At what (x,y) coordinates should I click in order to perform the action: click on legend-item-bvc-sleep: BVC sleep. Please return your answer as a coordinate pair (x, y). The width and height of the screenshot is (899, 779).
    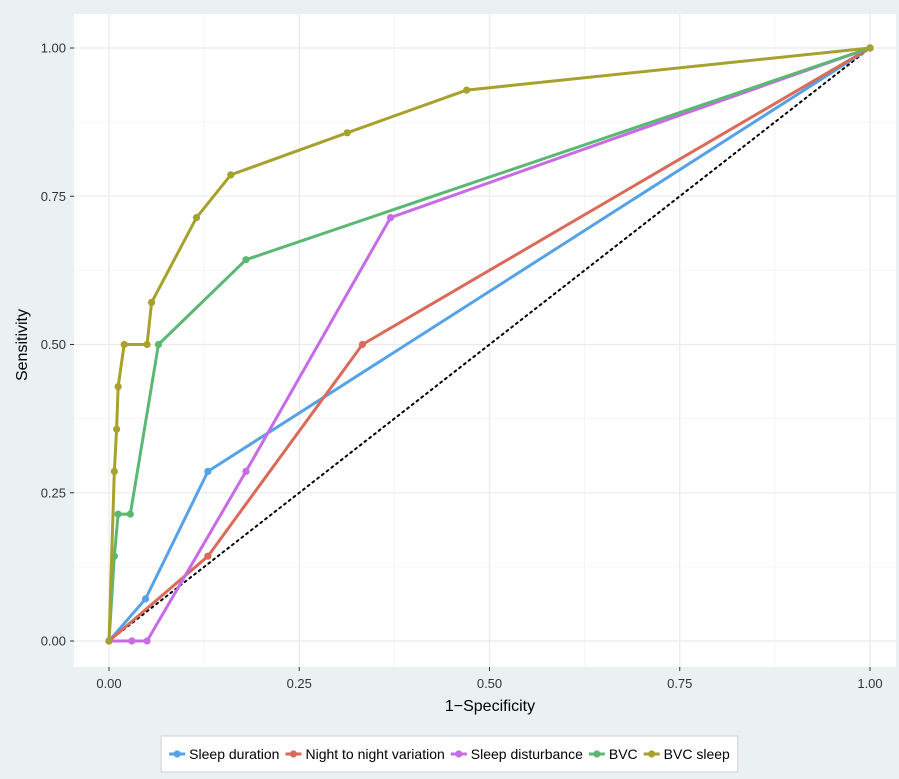
    Looking at the image, I should click on (686, 754).